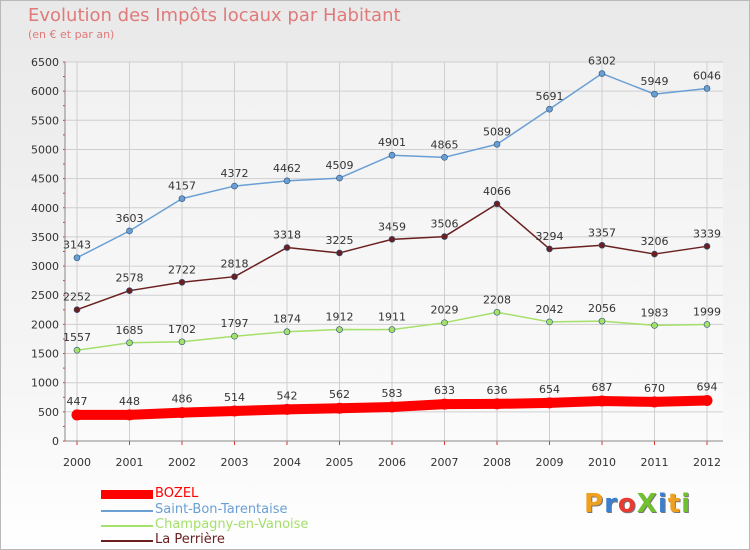  I want to click on data-label-la-perriere: 2818, so click(235, 264).